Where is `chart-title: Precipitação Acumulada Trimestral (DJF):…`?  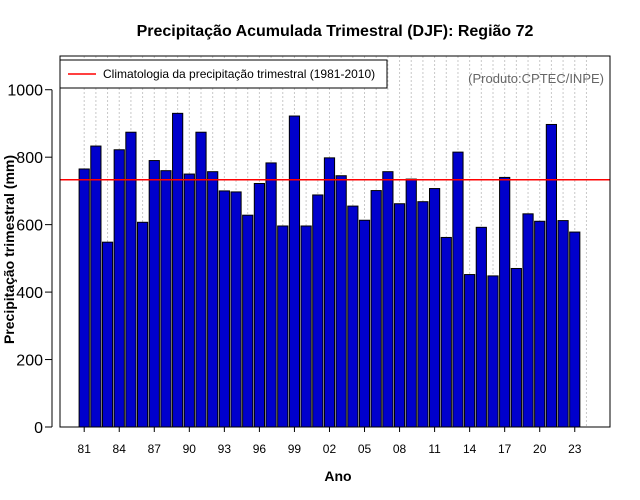 chart-title: Precipitação Acumulada Trimestral (DJF):… is located at coordinates (335, 31).